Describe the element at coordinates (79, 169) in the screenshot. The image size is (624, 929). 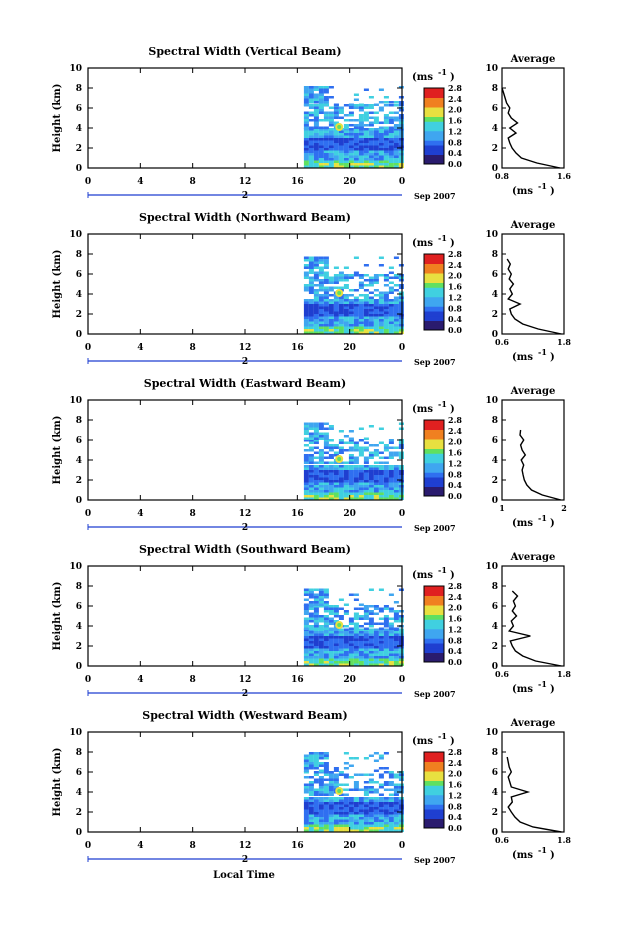
I see `y-tick-label: 0` at that location.